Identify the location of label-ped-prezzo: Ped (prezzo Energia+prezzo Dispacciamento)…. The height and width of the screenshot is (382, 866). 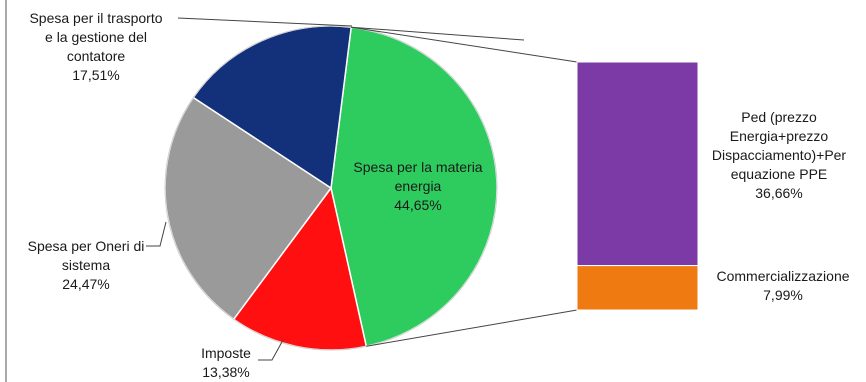
(779, 155).